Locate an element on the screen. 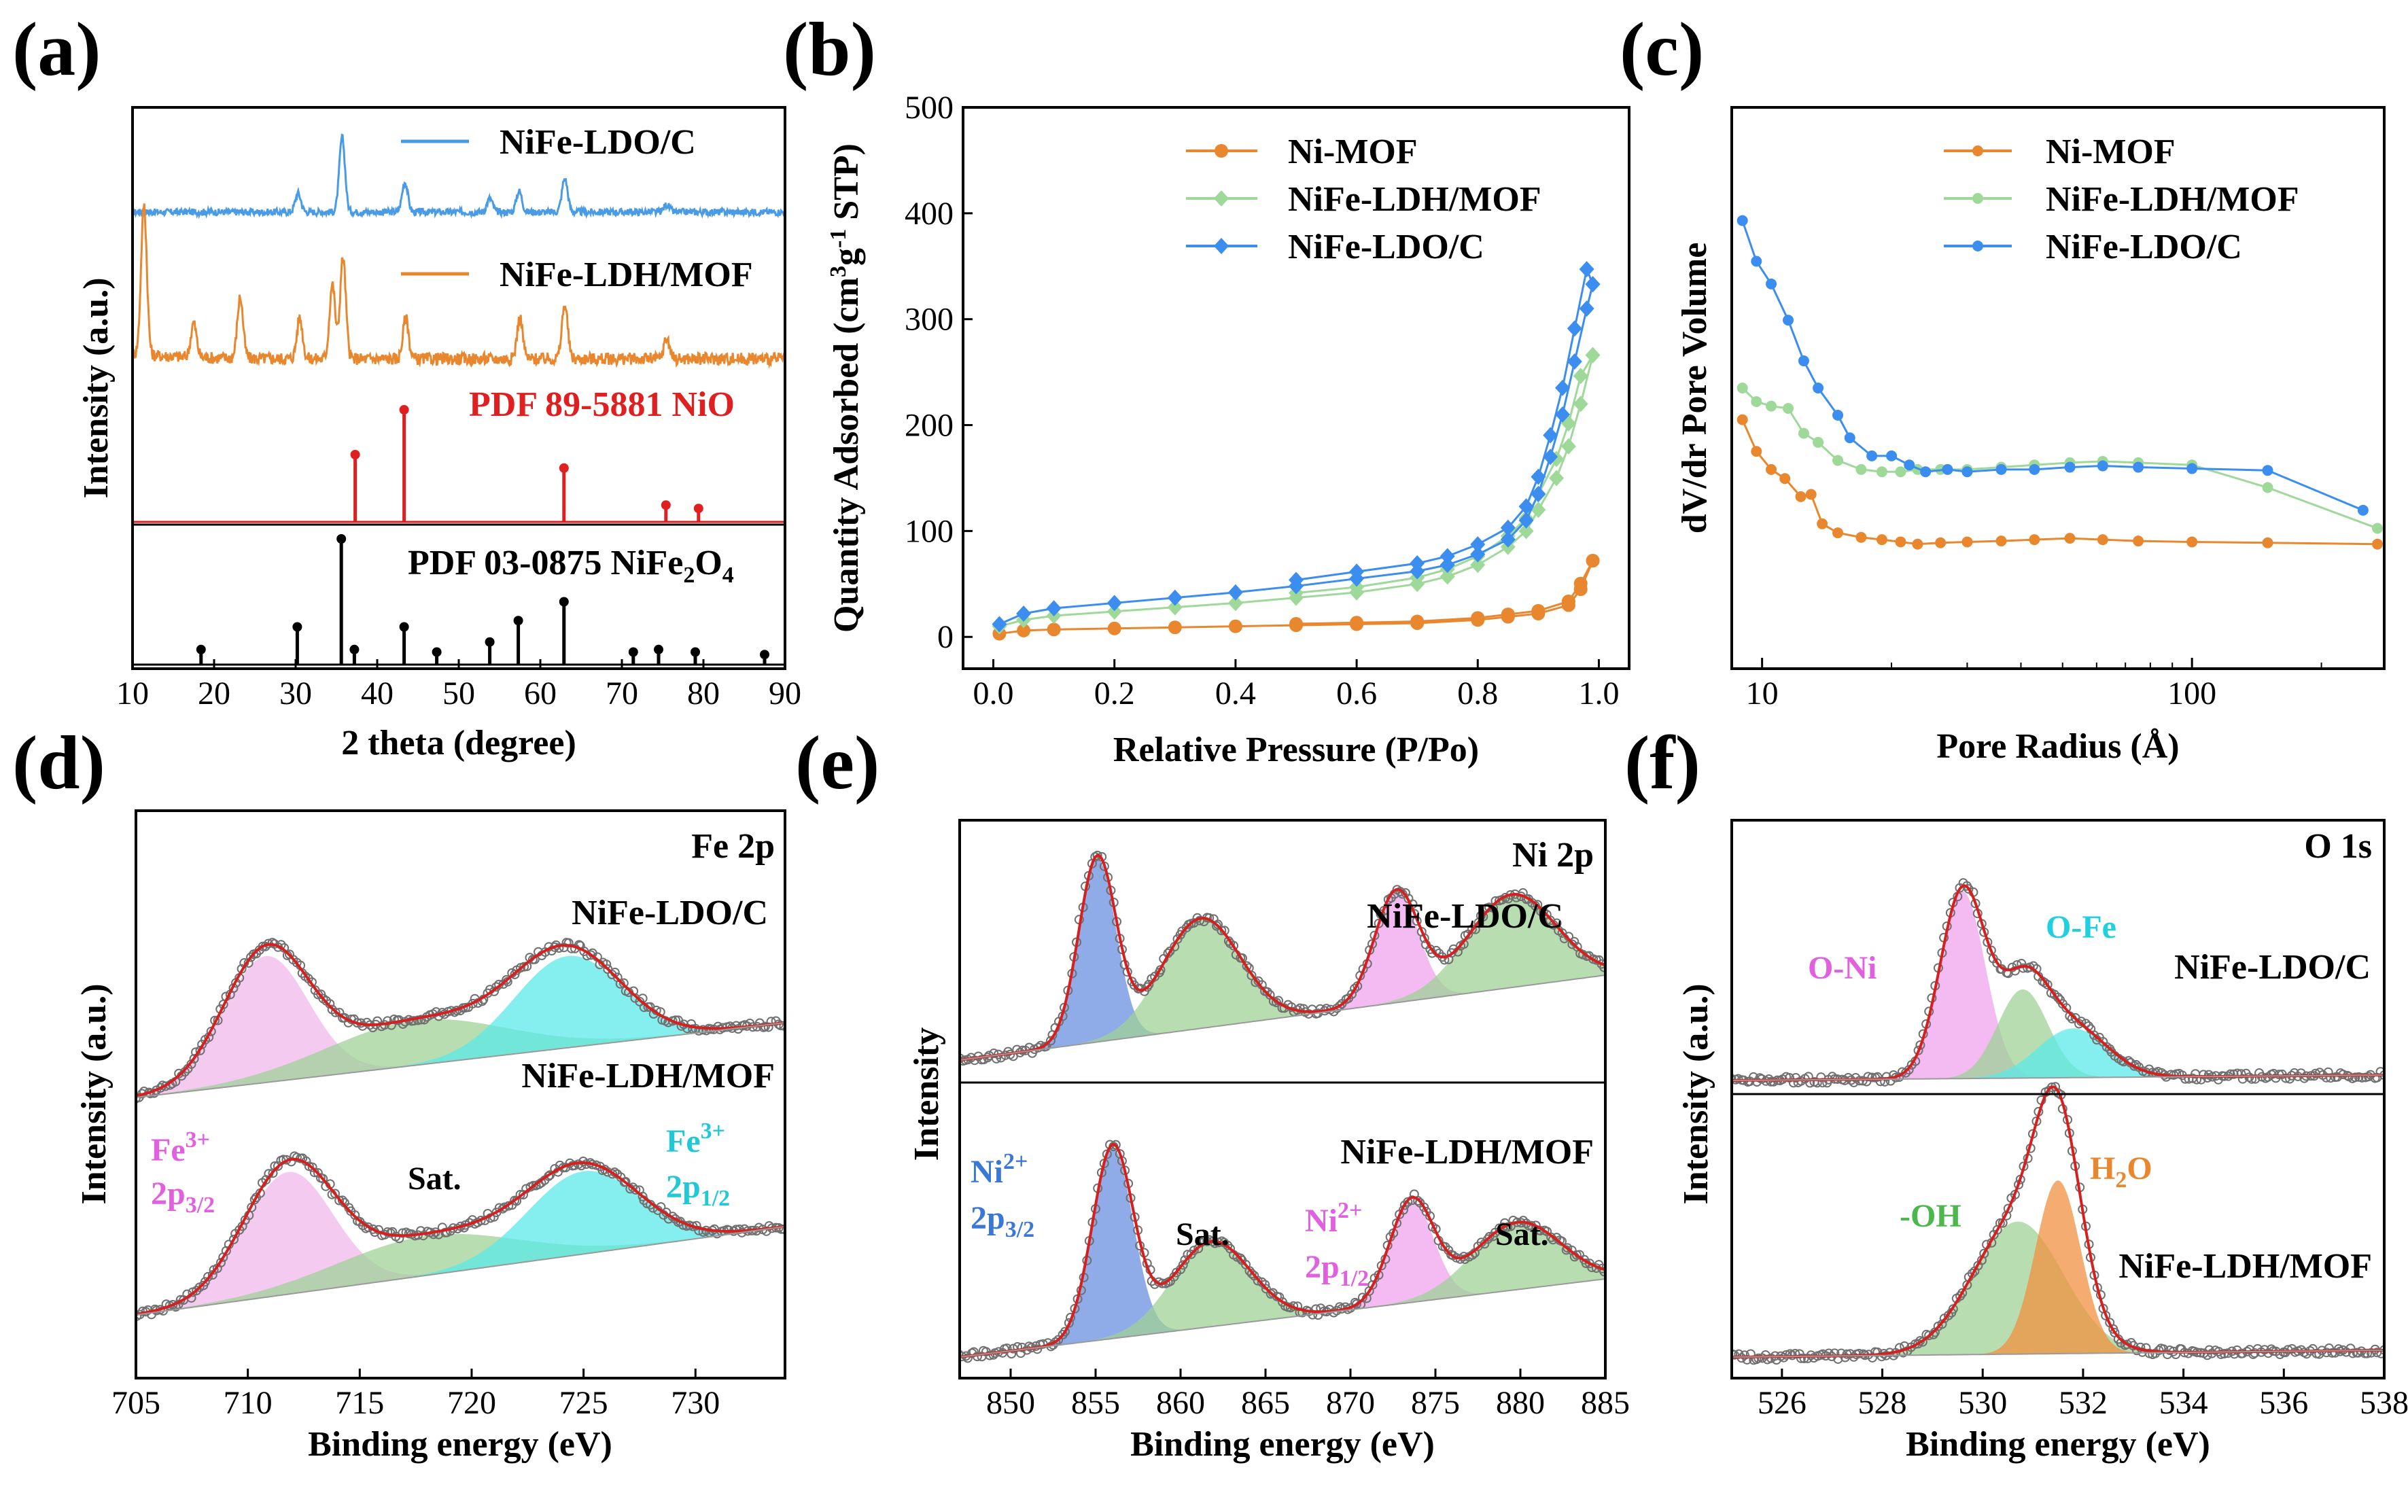  panel-b-xlabel: Relative Pressure (P/Po) is located at coordinates (1296, 750).